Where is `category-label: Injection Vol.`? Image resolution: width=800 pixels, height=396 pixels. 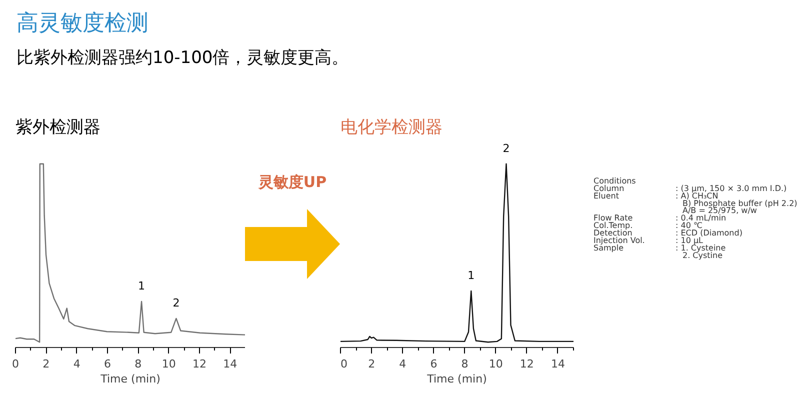
category-label: Injection Vol. is located at coordinates (619, 241).